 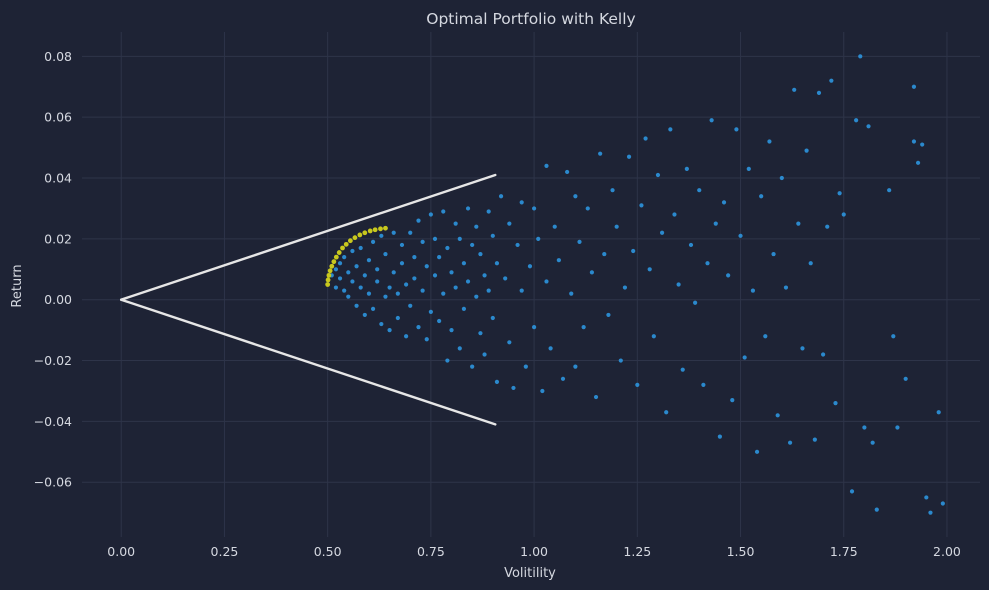 I want to click on y-axis-label: Return, so click(x=17, y=285).